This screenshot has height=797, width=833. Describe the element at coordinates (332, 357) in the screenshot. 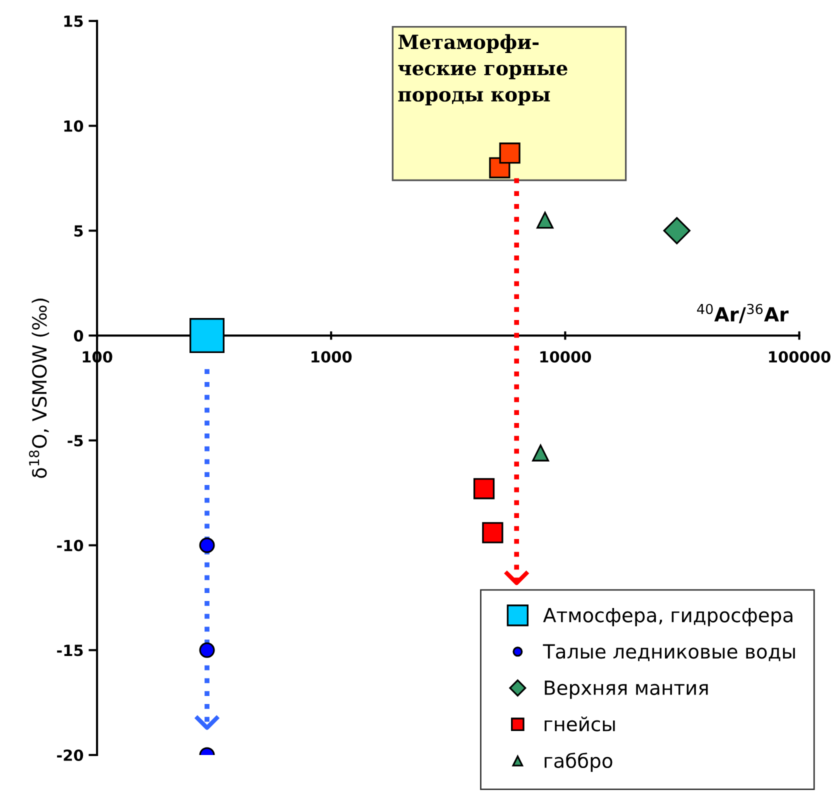

I see `x-tick-label: 1000` at that location.